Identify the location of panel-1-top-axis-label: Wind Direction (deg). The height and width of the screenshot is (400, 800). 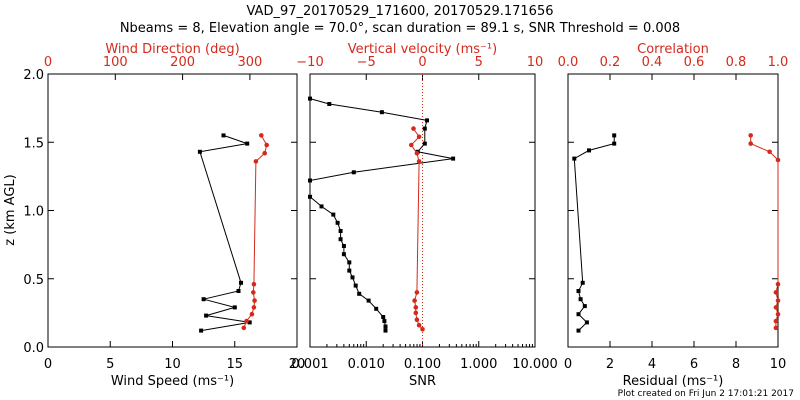
(172, 49).